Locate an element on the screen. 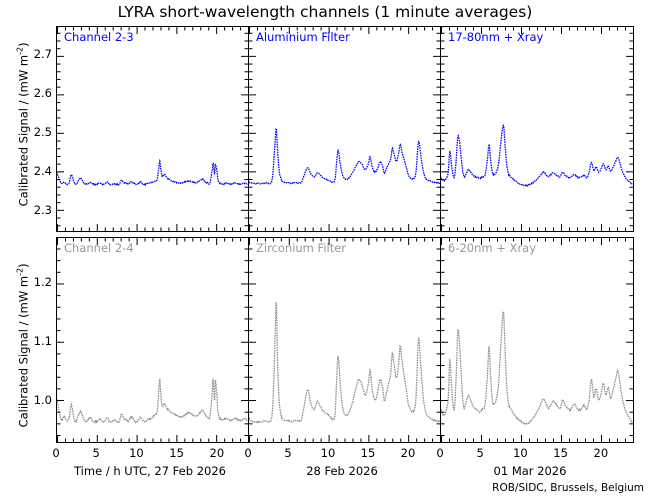  panel-aluminium-filter: Aluminium Filter is located at coordinates (344, 129).